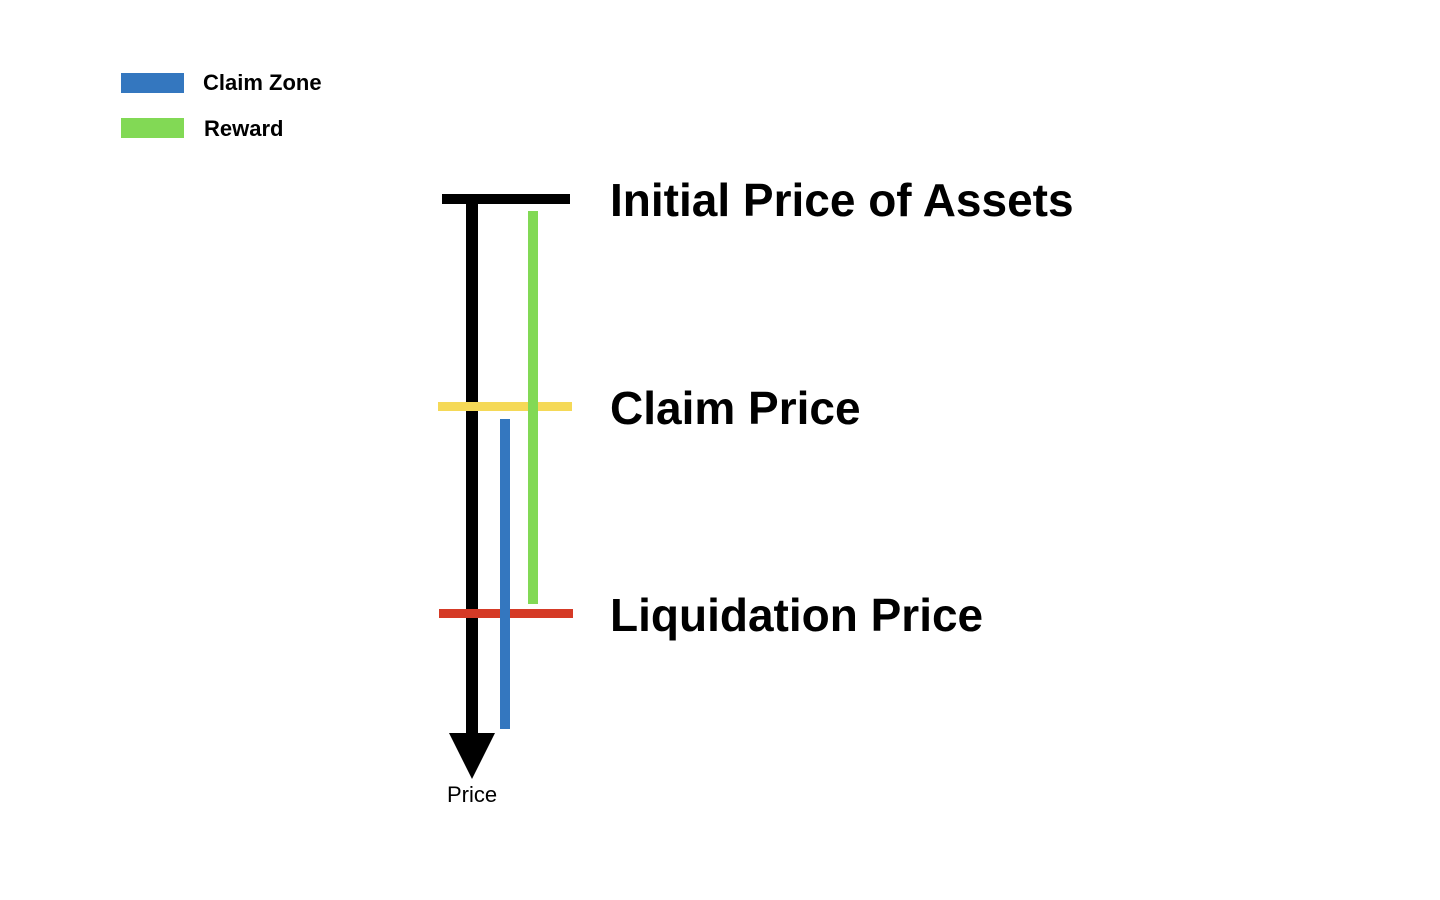  I want to click on arrow-down-icon, so click(472, 756).